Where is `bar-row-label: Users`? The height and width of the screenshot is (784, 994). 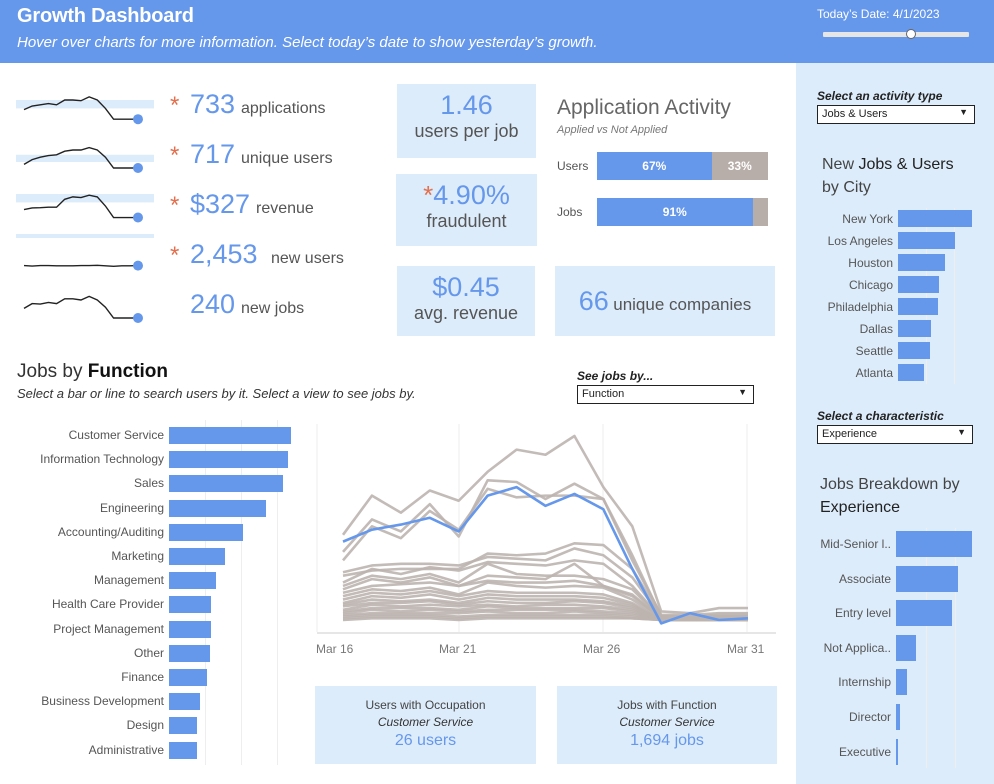 bar-row-label: Users is located at coordinates (573, 166).